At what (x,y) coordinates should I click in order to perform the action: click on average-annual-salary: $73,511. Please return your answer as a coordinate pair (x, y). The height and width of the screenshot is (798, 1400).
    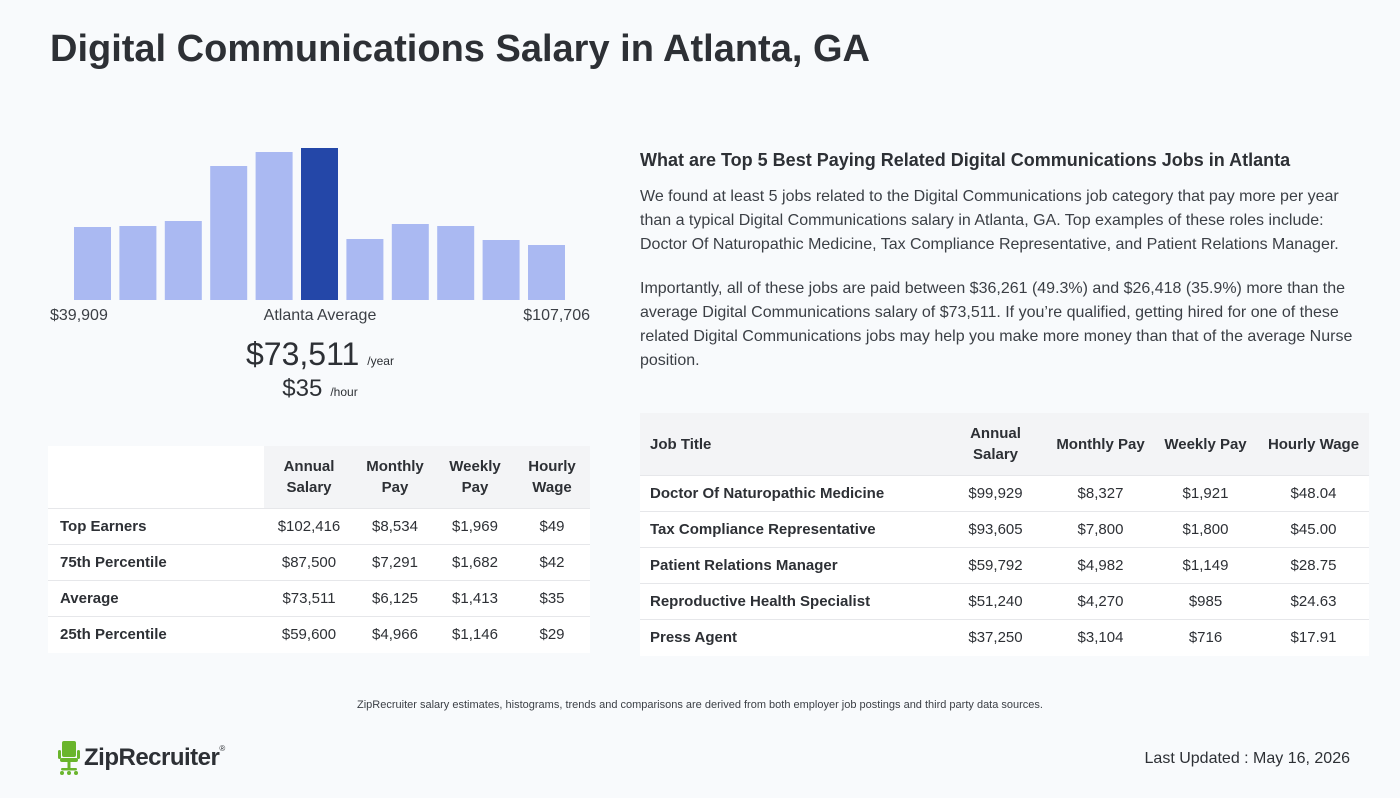
    Looking at the image, I should click on (303, 354).